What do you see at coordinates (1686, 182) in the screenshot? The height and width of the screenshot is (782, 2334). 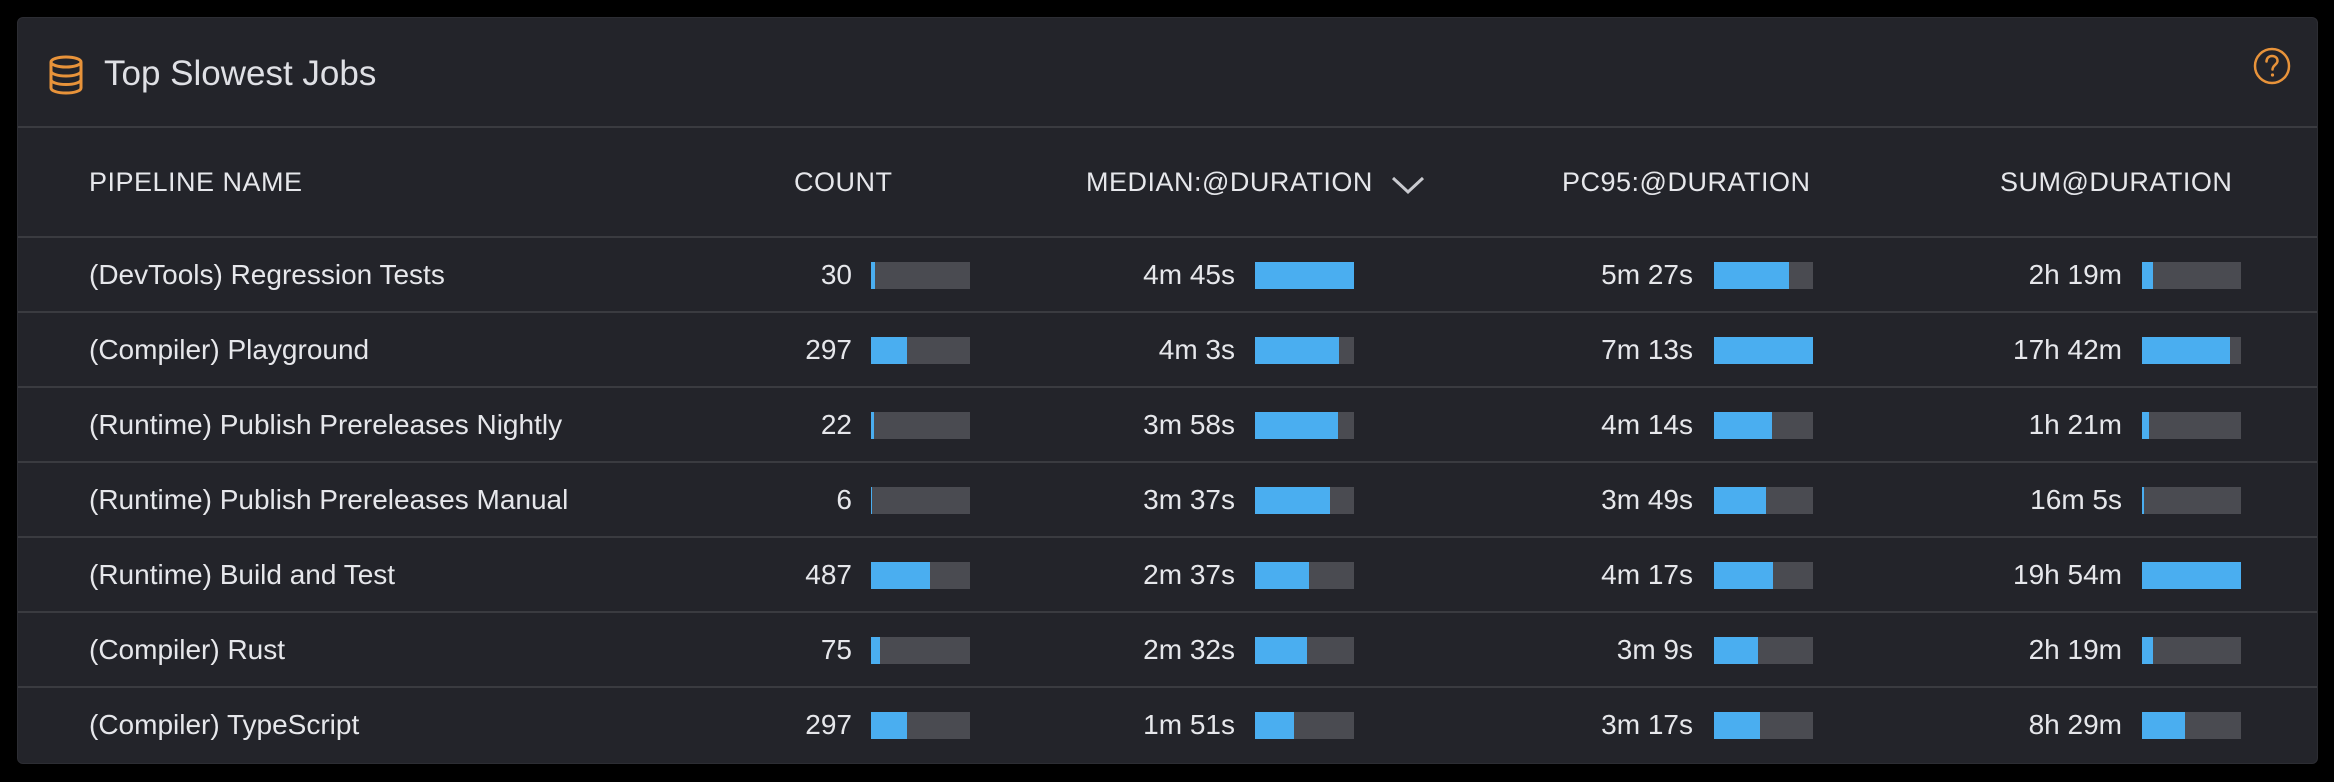 I see `column-header-pc95-duration: PC95:@DURATION` at bounding box center [1686, 182].